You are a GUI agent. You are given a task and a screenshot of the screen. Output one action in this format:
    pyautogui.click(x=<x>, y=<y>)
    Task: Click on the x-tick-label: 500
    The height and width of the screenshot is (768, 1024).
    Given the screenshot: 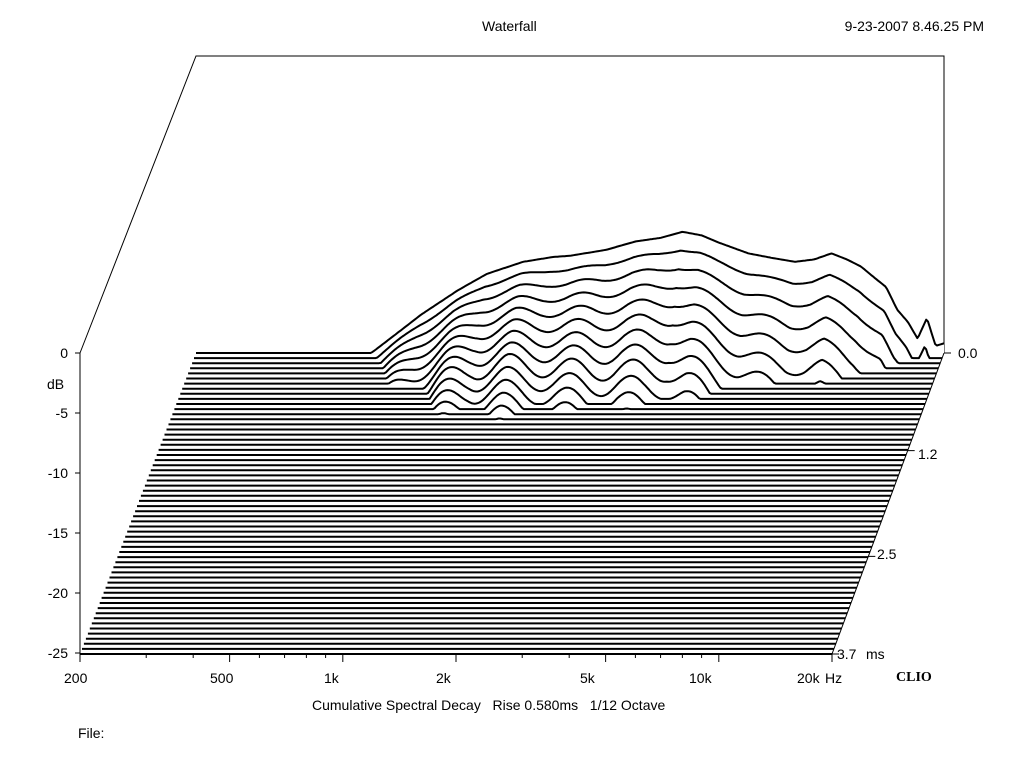 What is the action you would take?
    pyautogui.click(x=222, y=678)
    